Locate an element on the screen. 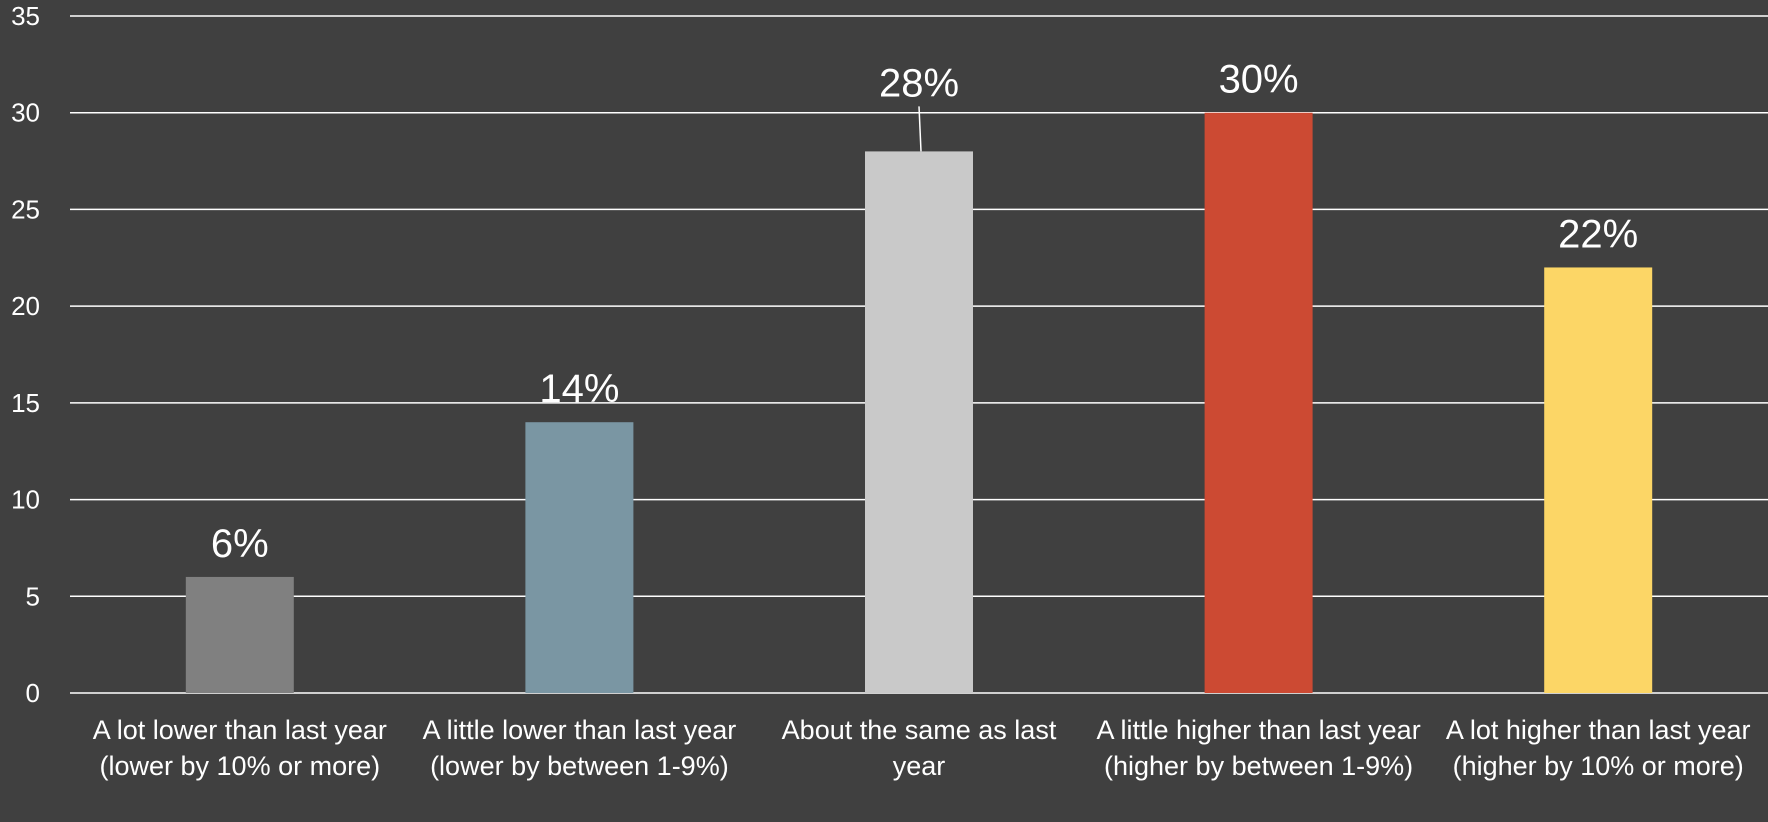 The image size is (1768, 822). y-tick-label: 0 is located at coordinates (33, 693).